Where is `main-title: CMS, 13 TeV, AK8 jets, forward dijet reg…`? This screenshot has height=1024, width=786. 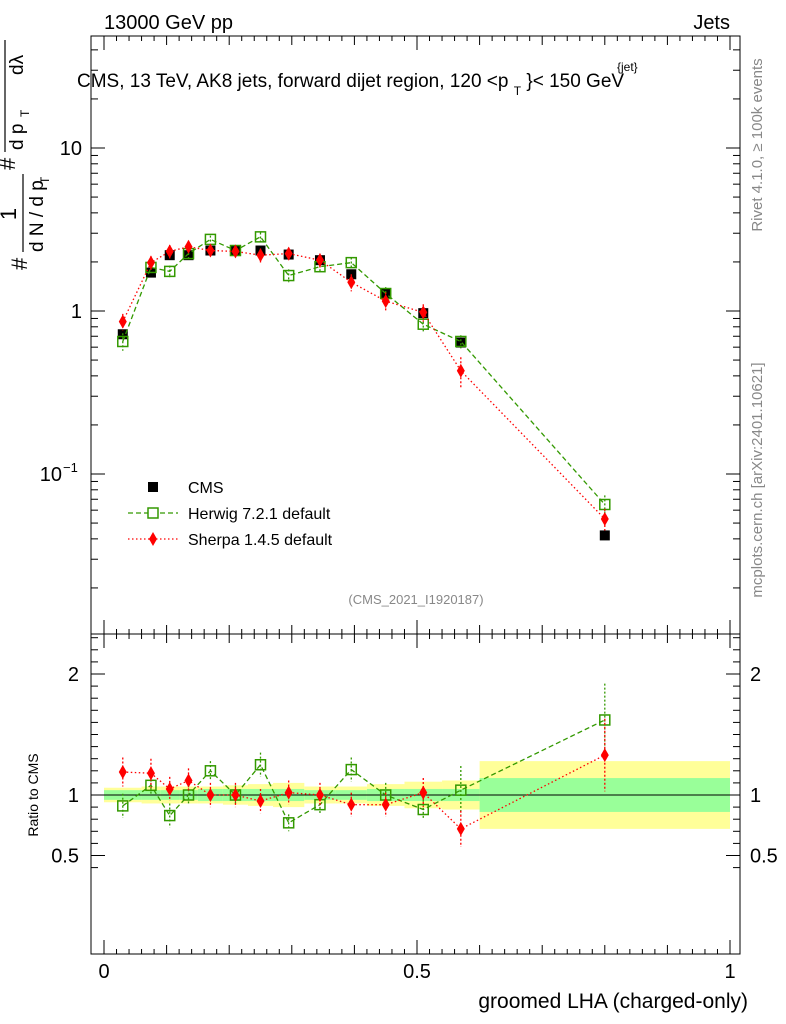 main-title: CMS, 13 TeV, AK8 jets, forward dijet reg… is located at coordinates (350, 85).